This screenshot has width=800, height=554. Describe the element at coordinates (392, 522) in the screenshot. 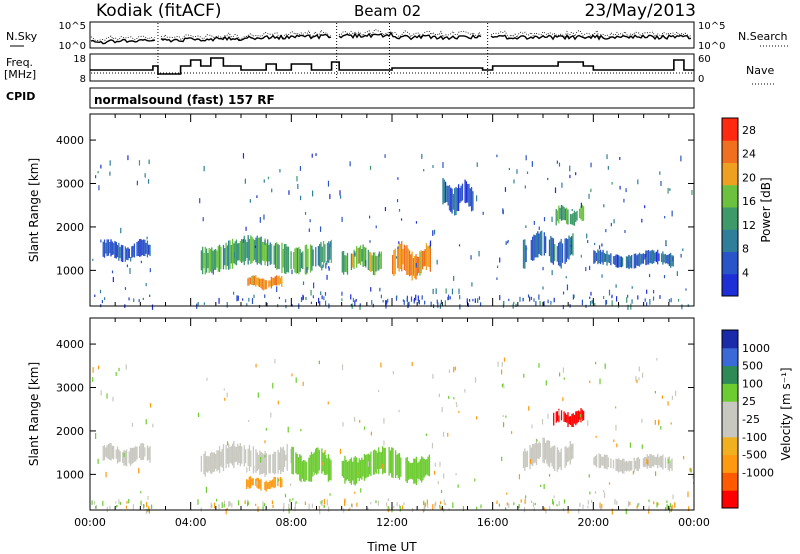

I see `x-tick-label: 12:00` at that location.